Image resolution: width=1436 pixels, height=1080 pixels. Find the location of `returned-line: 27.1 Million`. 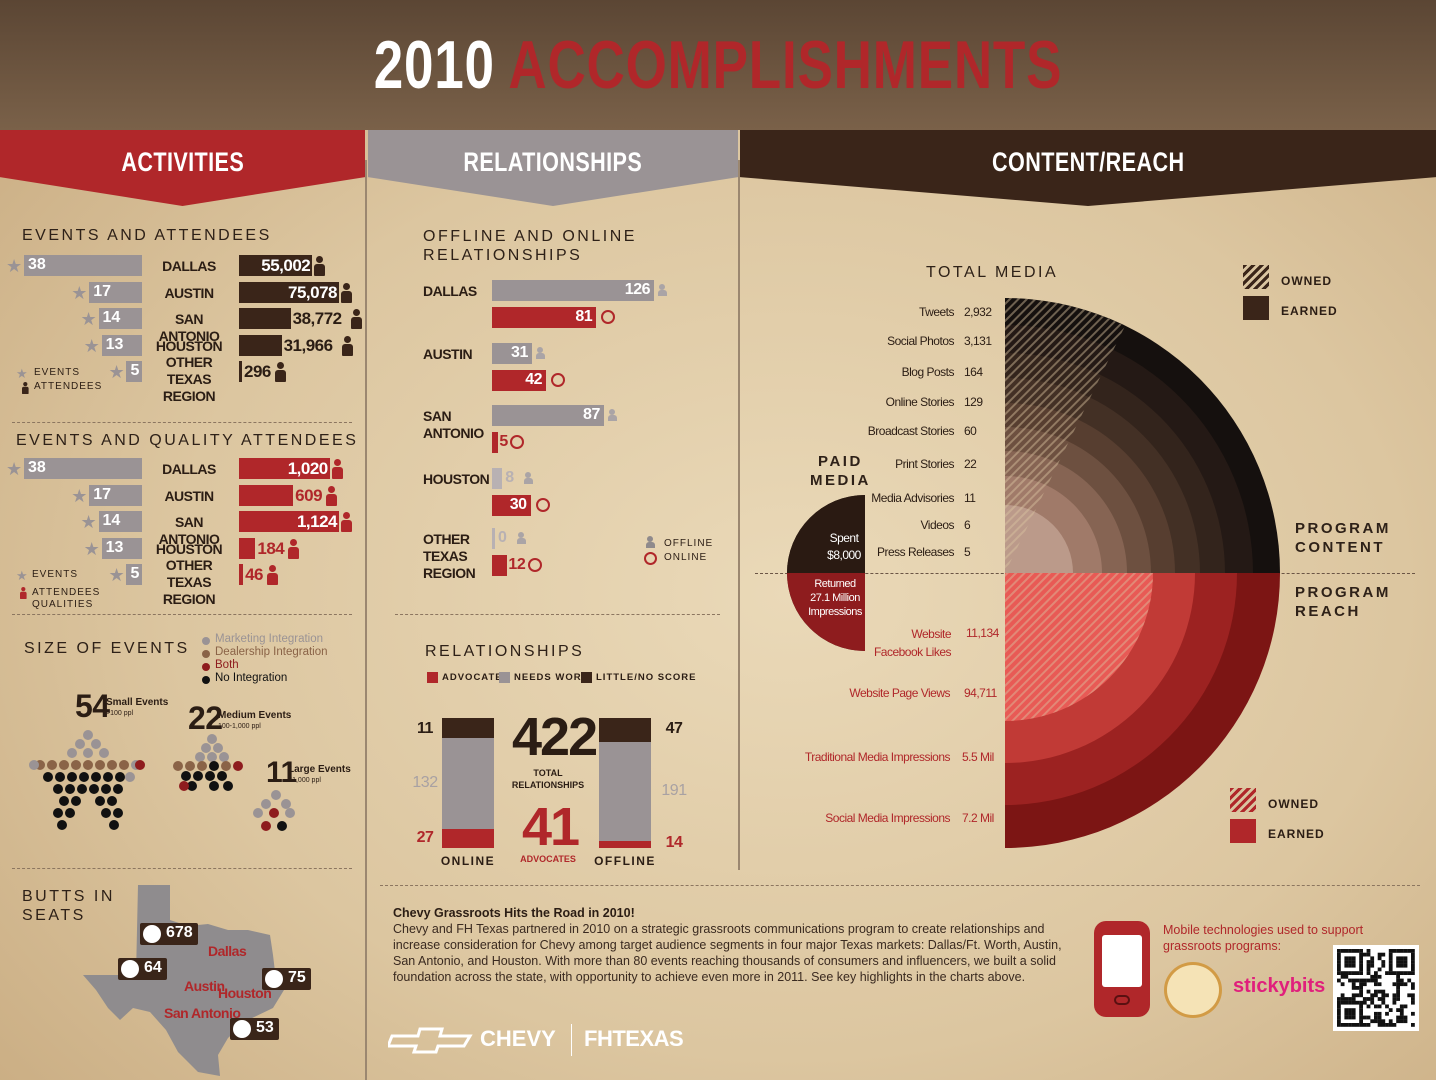

returned-line: 27.1 Million is located at coordinates (835, 598).